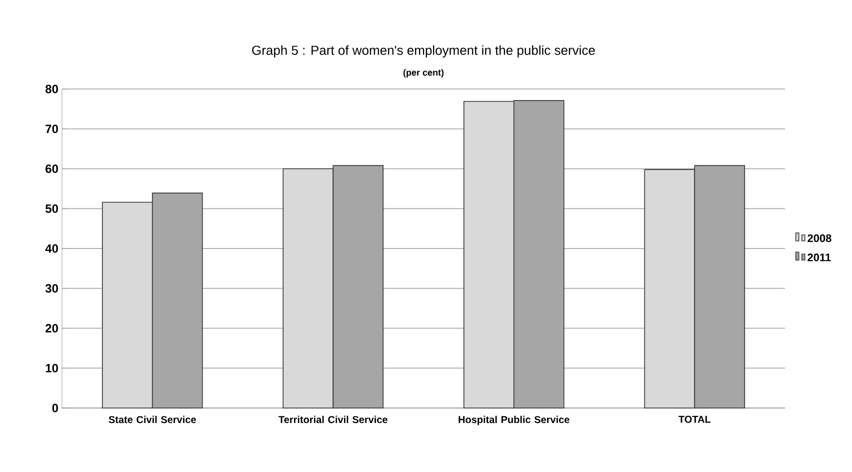 Image resolution: width=852 pixels, height=472 pixels. I want to click on chart-title: Graph 5 : Part of women's employment in the public service, so click(423, 51).